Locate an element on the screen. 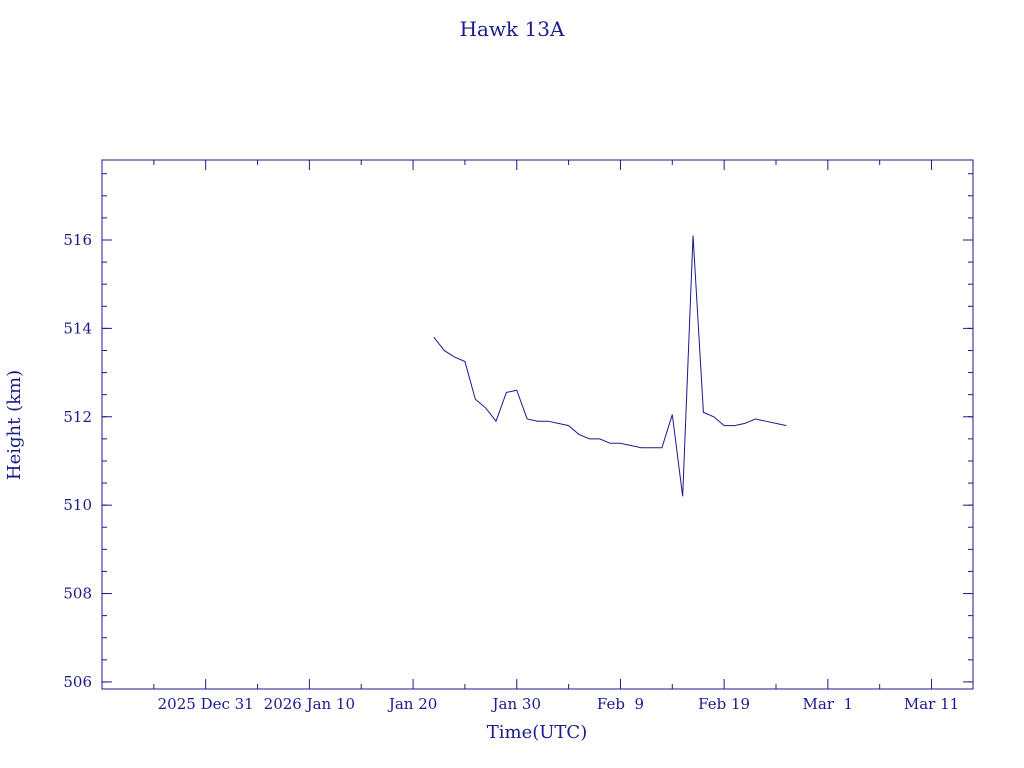 The width and height of the screenshot is (1024, 768). x-axis-label: Time(UTC) is located at coordinates (537, 732).